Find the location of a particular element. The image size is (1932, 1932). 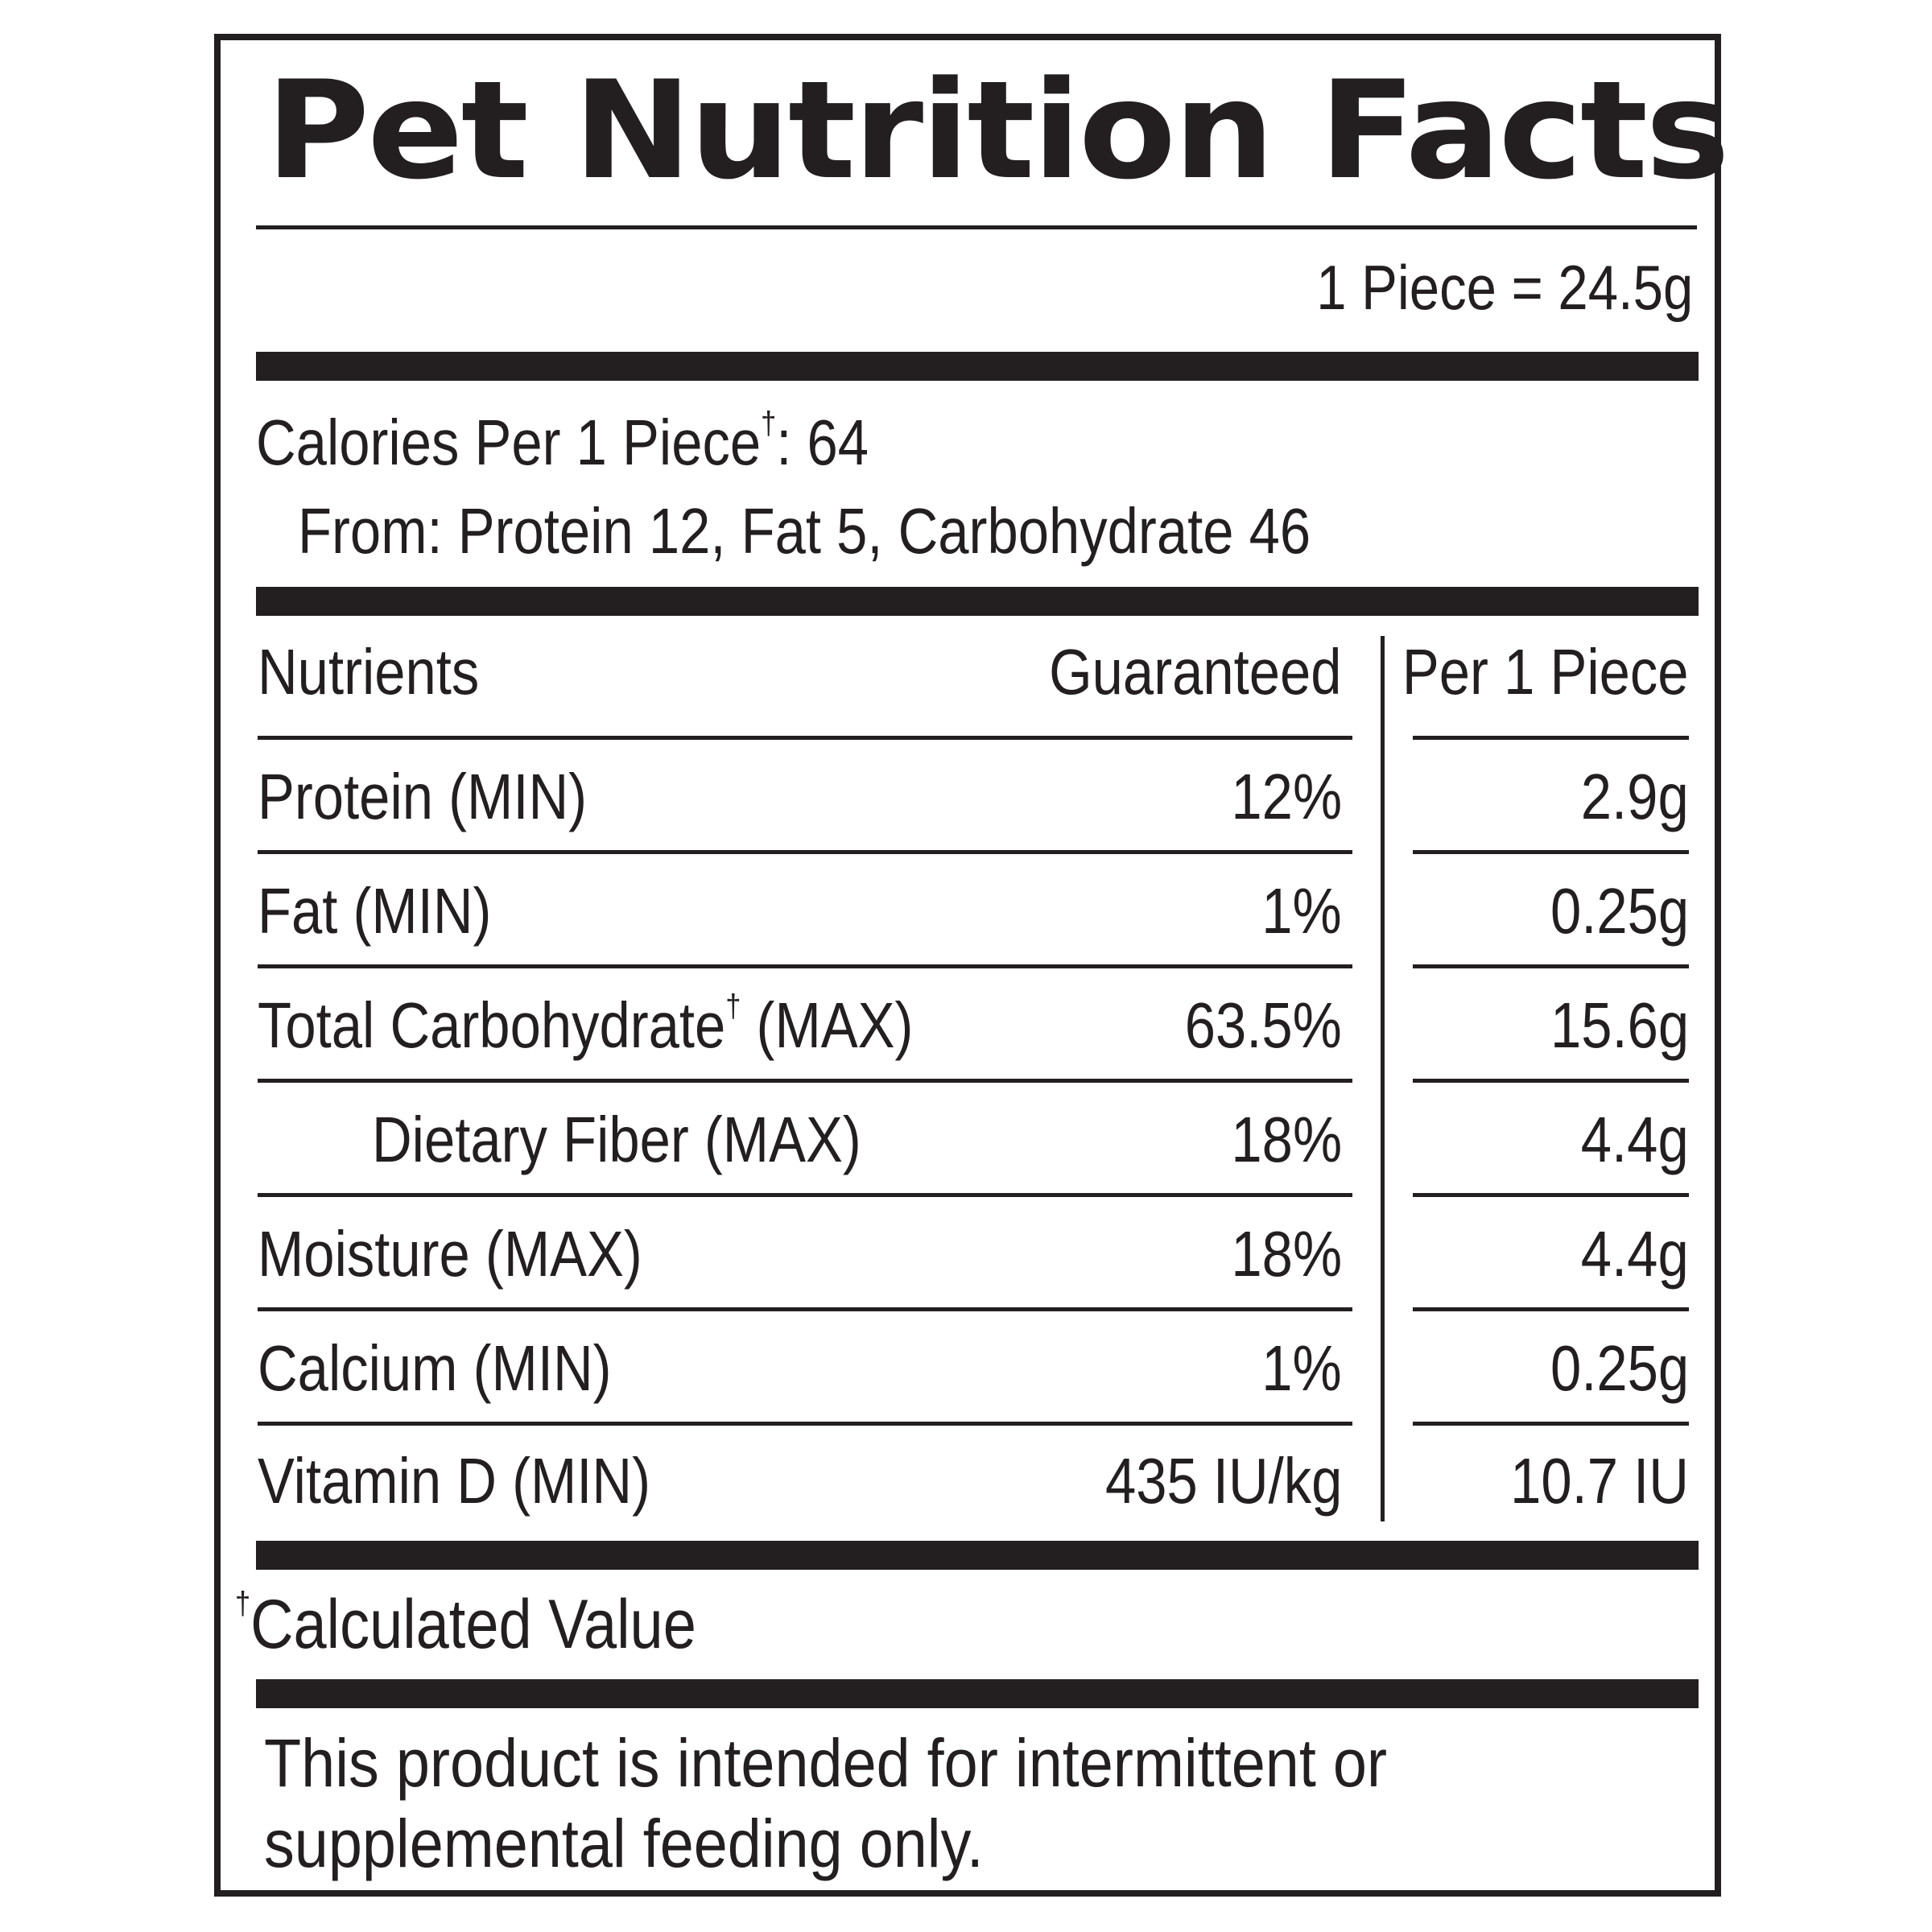

nutrient-name-vitamin-d: Vitamin D (MIN) is located at coordinates (454, 1481).